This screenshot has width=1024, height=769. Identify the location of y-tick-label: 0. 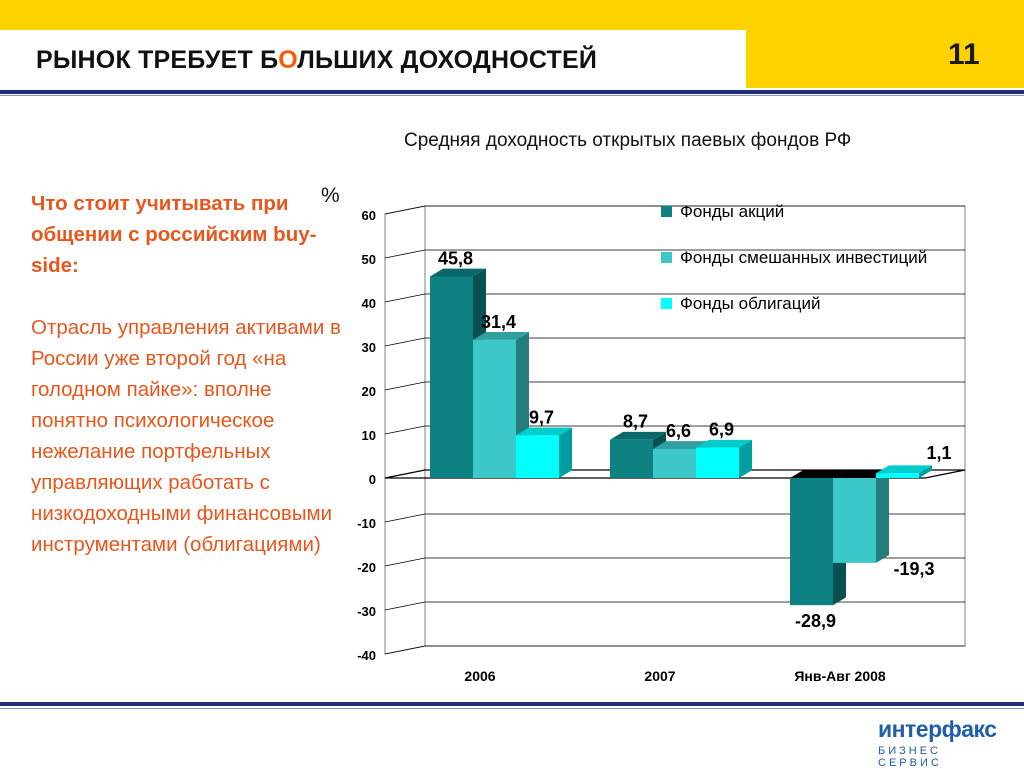
(372, 479).